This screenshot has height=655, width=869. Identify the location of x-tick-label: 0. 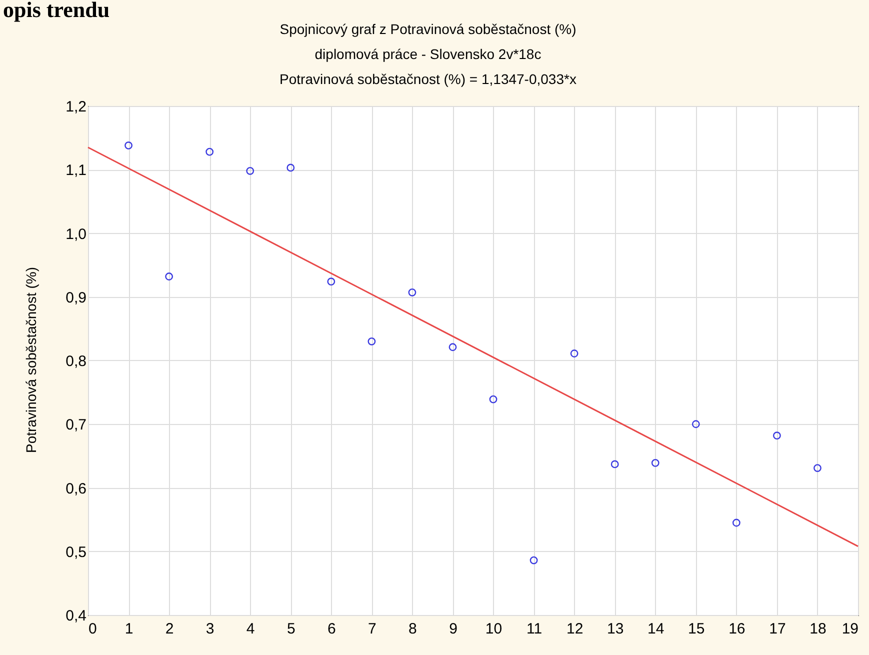
(92, 629).